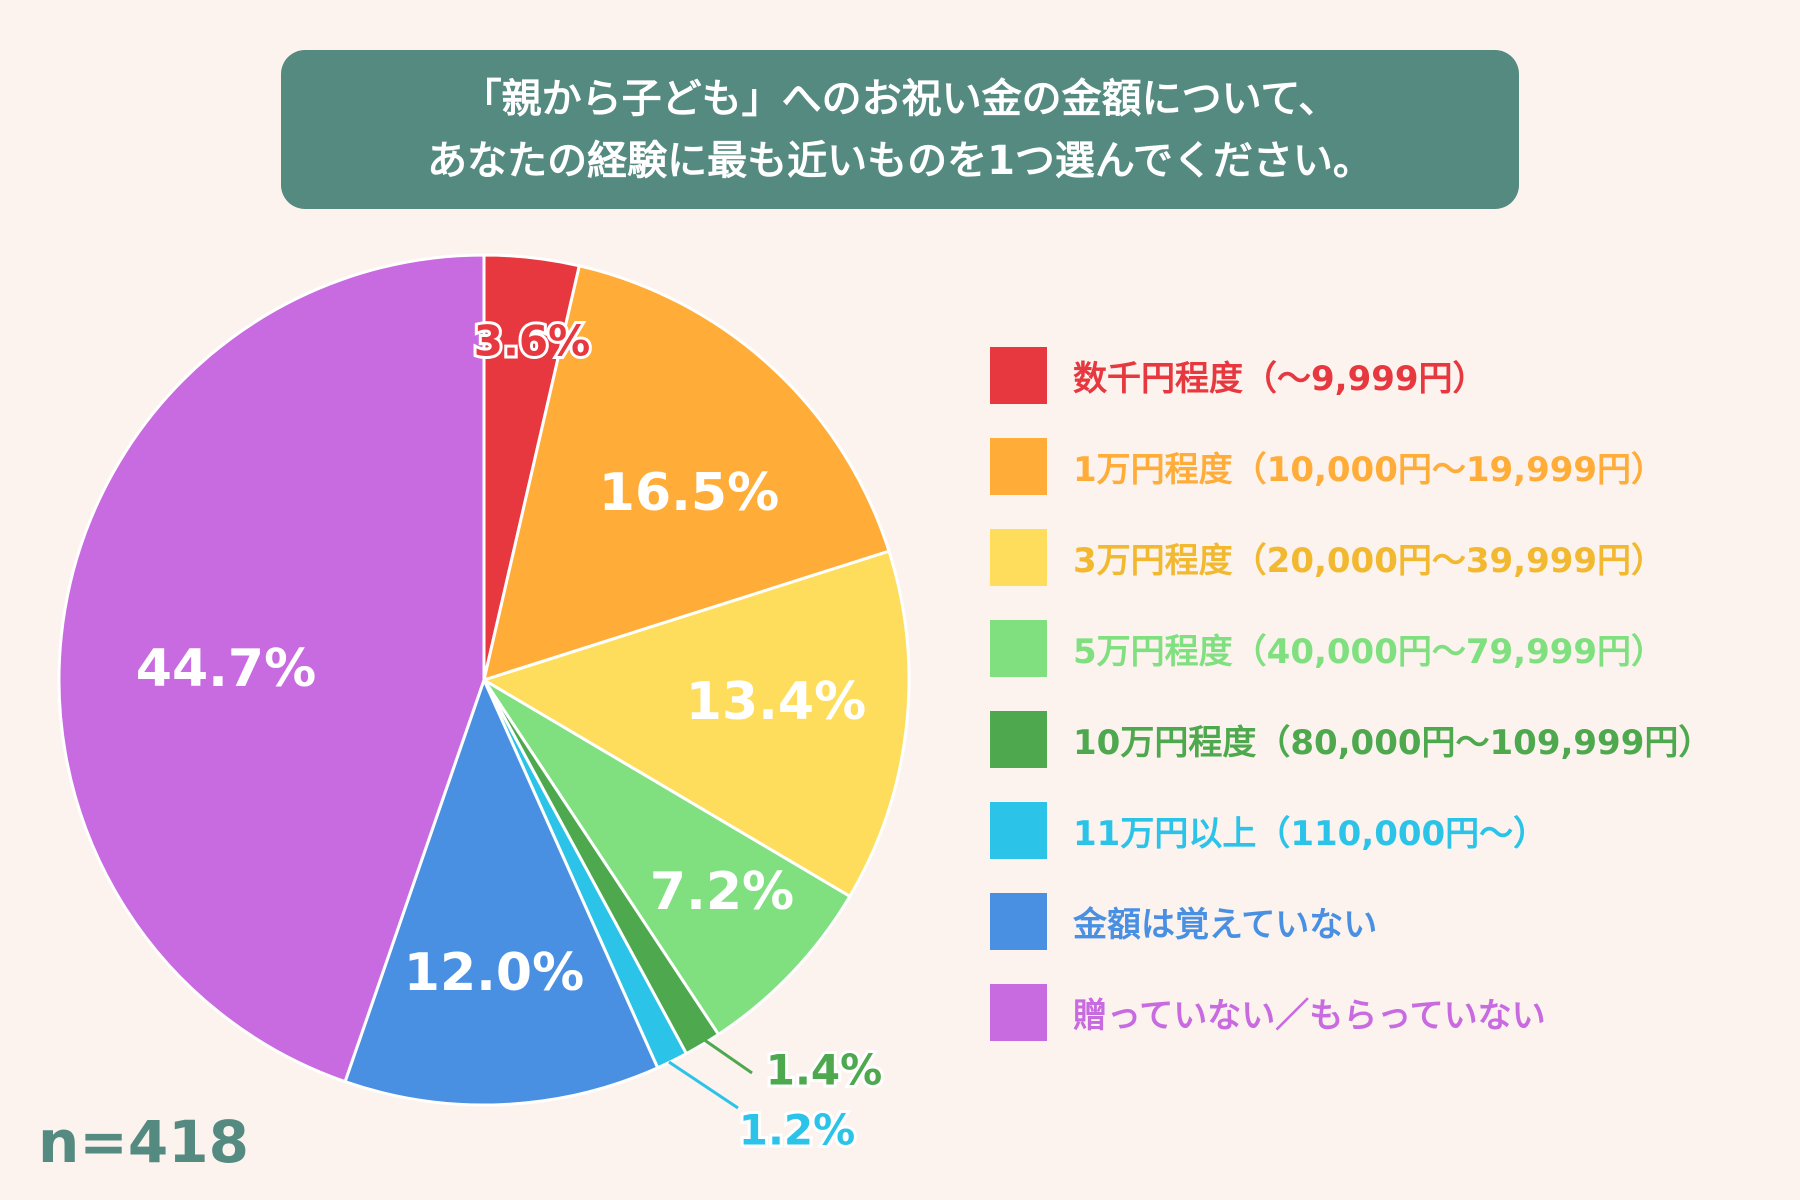  Describe the element at coordinates (1369, 561) in the screenshot. I see `legend-label: 3万円程度（20,000円〜39,999円）` at that location.